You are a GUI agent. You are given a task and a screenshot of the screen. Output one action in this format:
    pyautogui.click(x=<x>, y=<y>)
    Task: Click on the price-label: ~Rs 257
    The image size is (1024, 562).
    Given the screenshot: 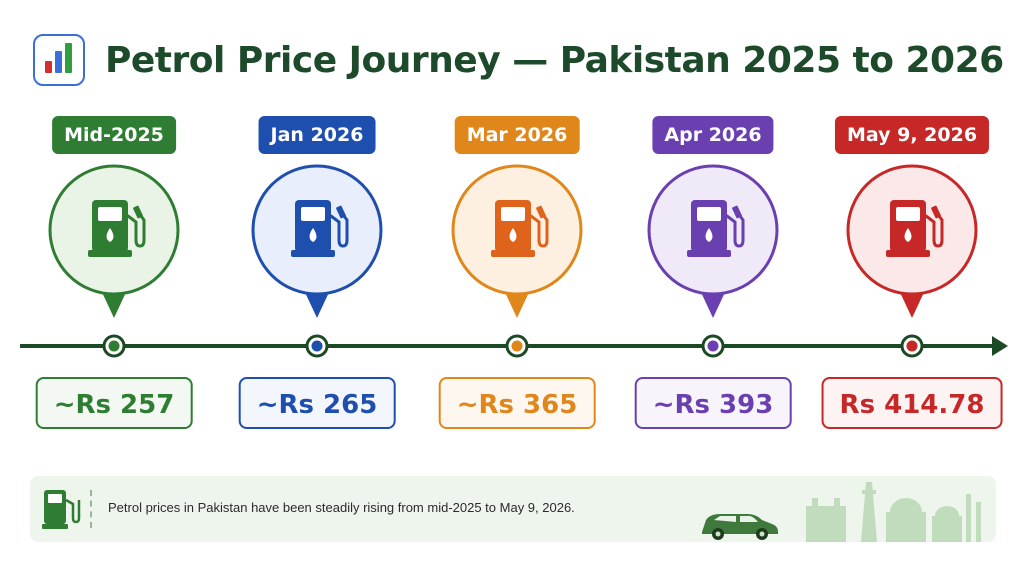 What is the action you would take?
    pyautogui.click(x=114, y=403)
    